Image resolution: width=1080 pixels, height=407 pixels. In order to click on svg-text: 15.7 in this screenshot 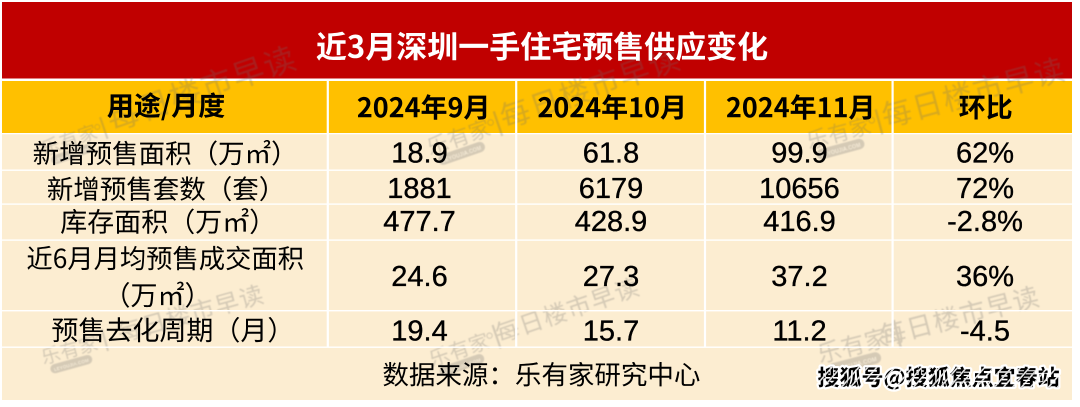, I will do `click(611, 331)`.